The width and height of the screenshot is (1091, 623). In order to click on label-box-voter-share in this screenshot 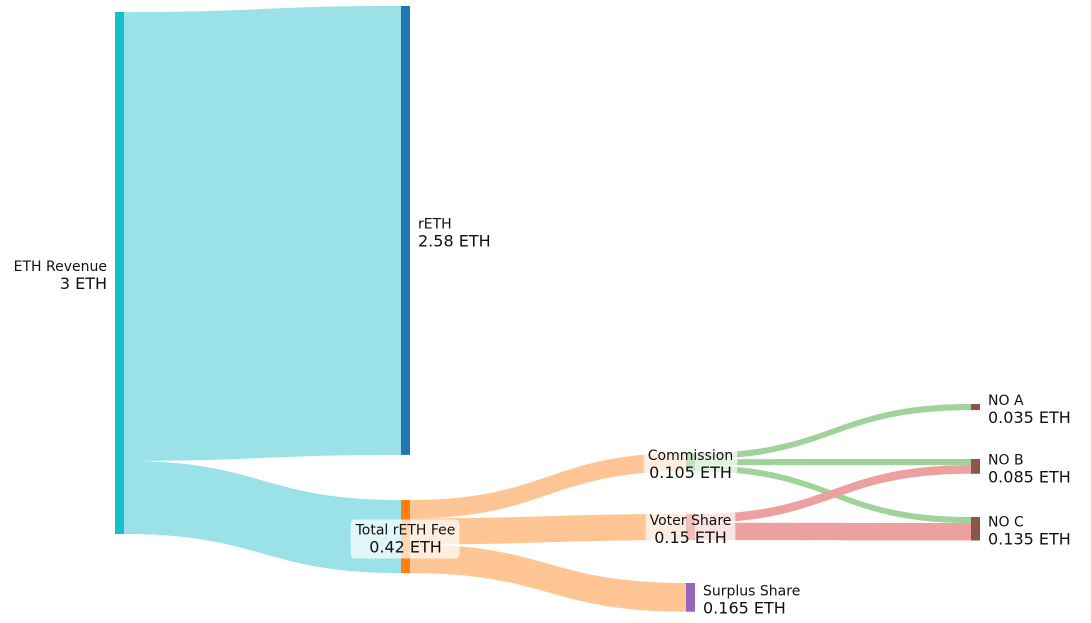, I will do `click(690, 530)`.